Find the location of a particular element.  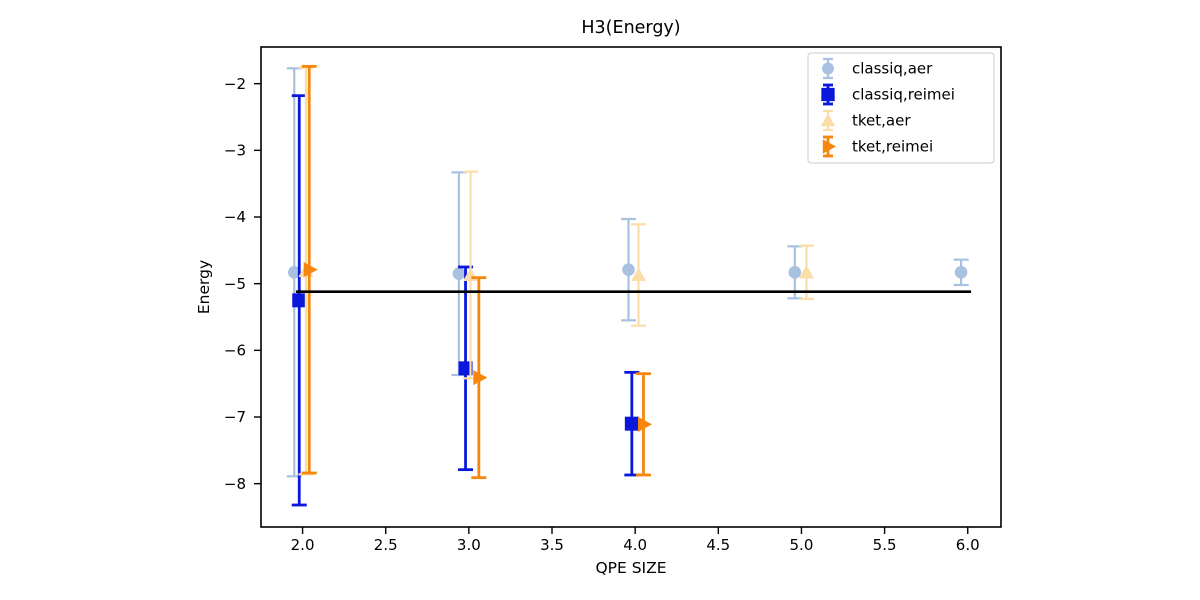

x-axis-label: QPE SIZE is located at coordinates (630, 568).